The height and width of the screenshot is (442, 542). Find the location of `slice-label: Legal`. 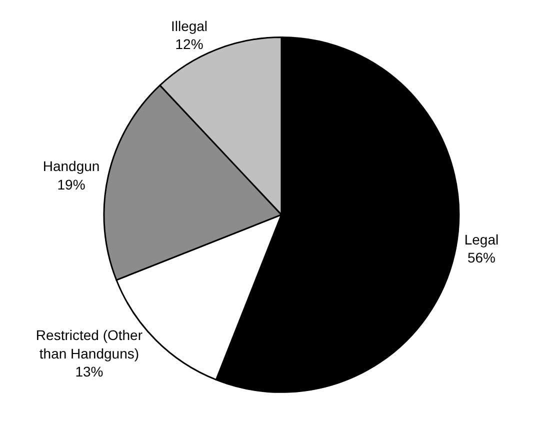

slice-label: Legal is located at coordinates (481, 239).